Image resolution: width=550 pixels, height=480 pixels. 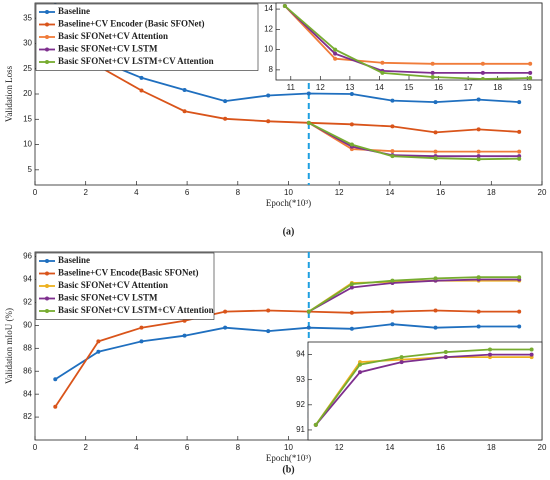 I want to click on y-tick-label: 88, so click(x=27, y=347).